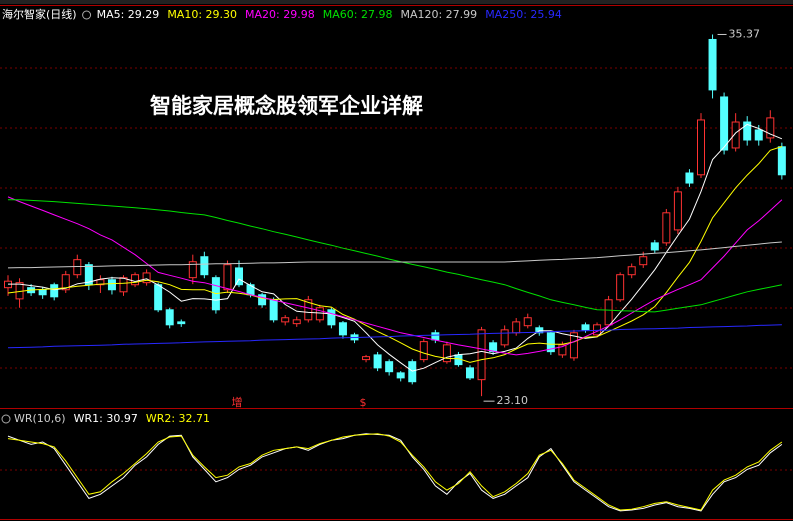  What do you see at coordinates (202, 14) in the screenshot?
I see `legend-entry: MA10: 29.30` at bounding box center [202, 14].